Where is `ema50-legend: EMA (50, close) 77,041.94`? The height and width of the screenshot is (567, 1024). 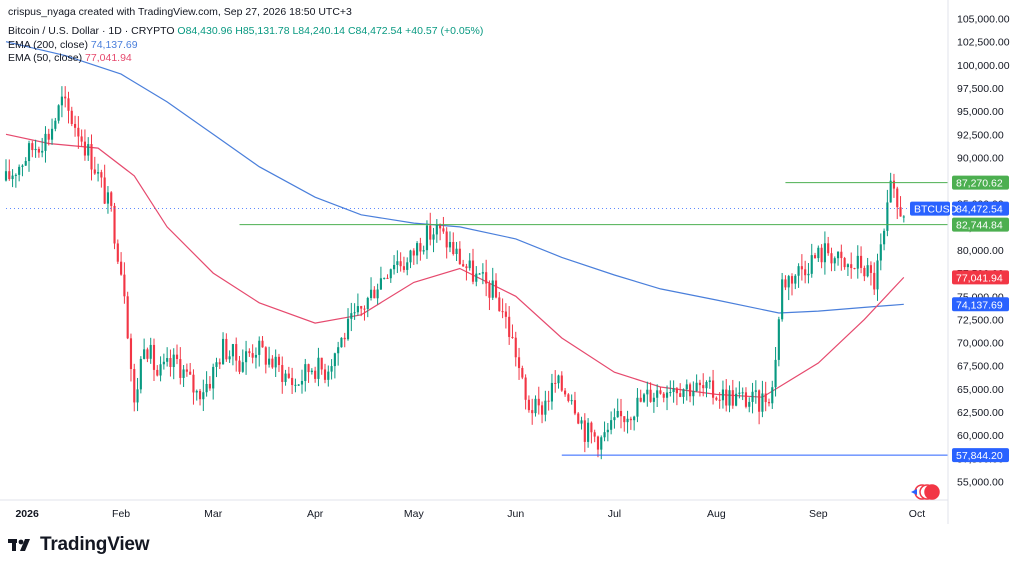 ema50-legend: EMA (50, close) 77,041.94 is located at coordinates (70, 58).